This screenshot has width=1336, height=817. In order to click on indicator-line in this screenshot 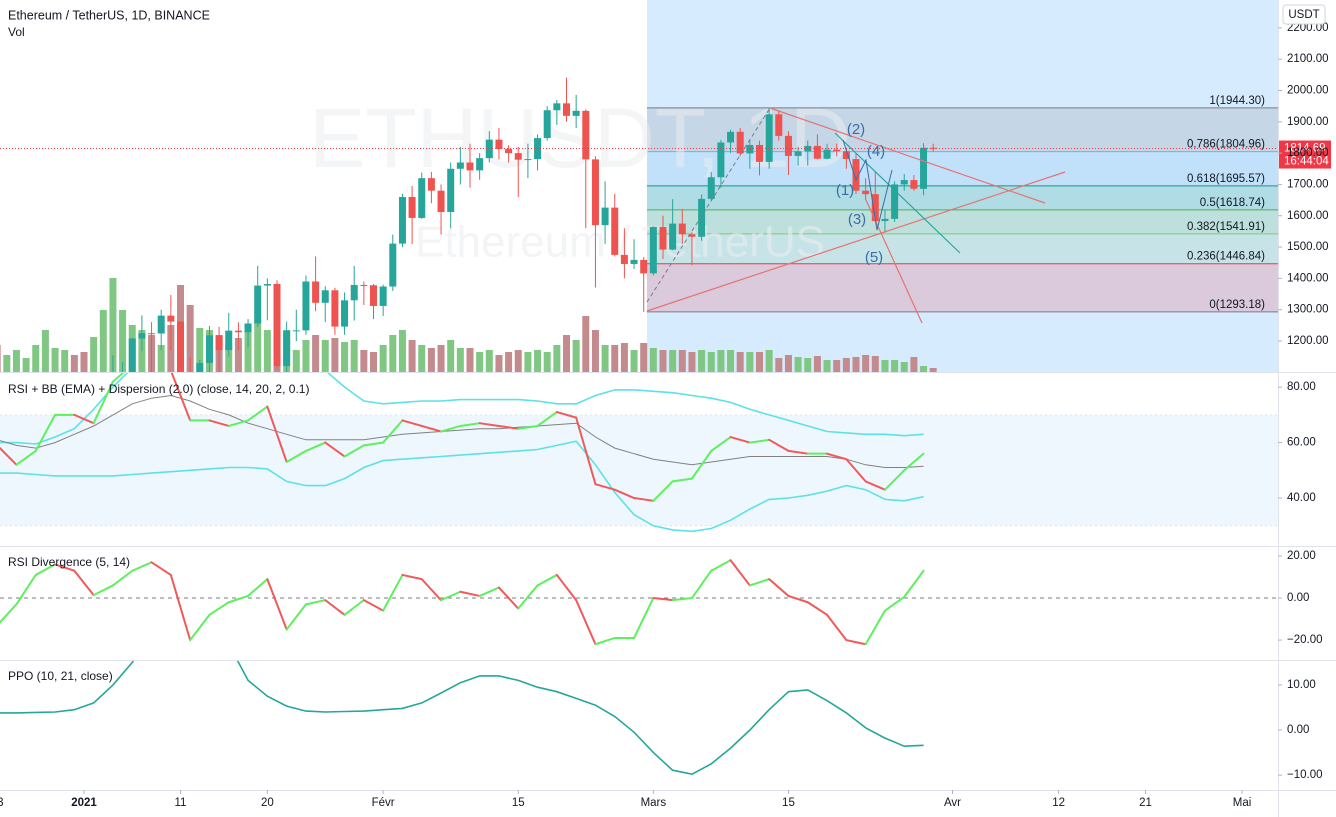, I will do `click(462, 718)`.